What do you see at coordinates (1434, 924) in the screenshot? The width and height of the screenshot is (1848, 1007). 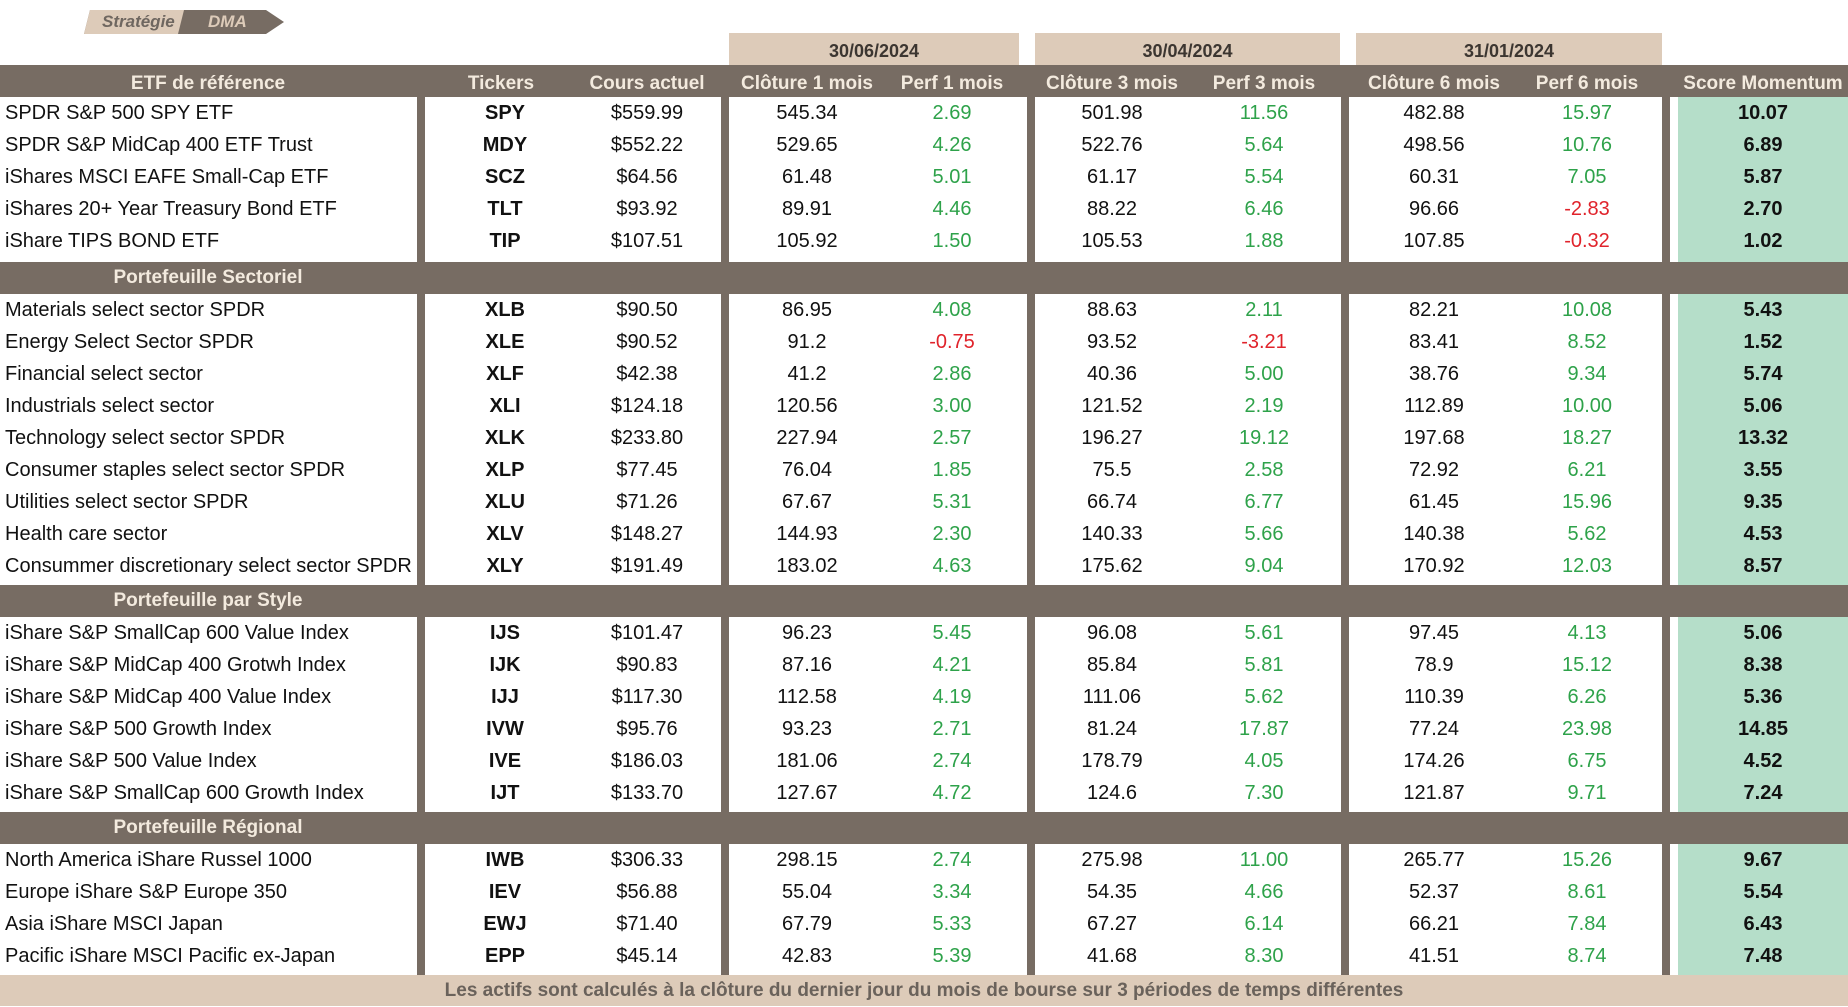 I see `close-6m-cell: 66.21` at bounding box center [1434, 924].